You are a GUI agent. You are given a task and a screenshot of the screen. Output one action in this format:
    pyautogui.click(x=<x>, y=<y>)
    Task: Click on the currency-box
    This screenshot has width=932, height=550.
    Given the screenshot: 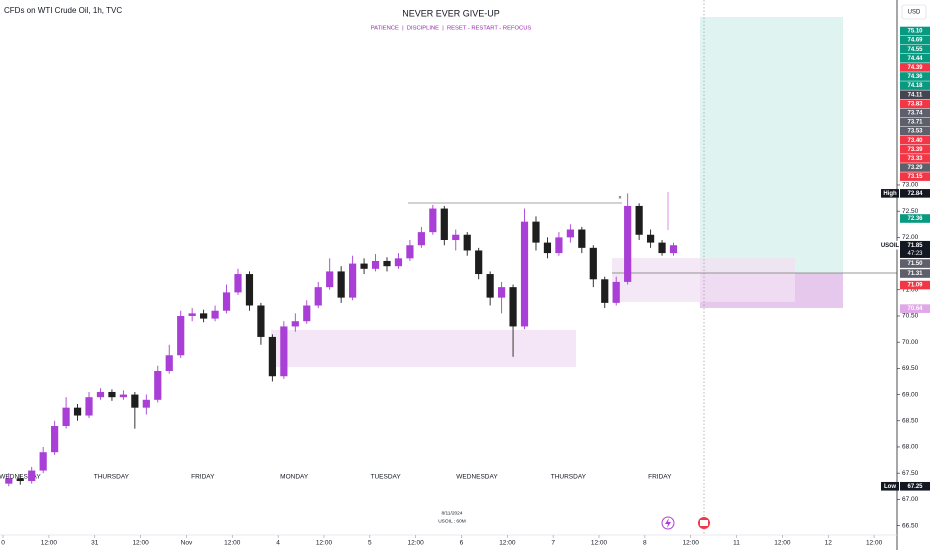 What is the action you would take?
    pyautogui.click(x=914, y=12)
    